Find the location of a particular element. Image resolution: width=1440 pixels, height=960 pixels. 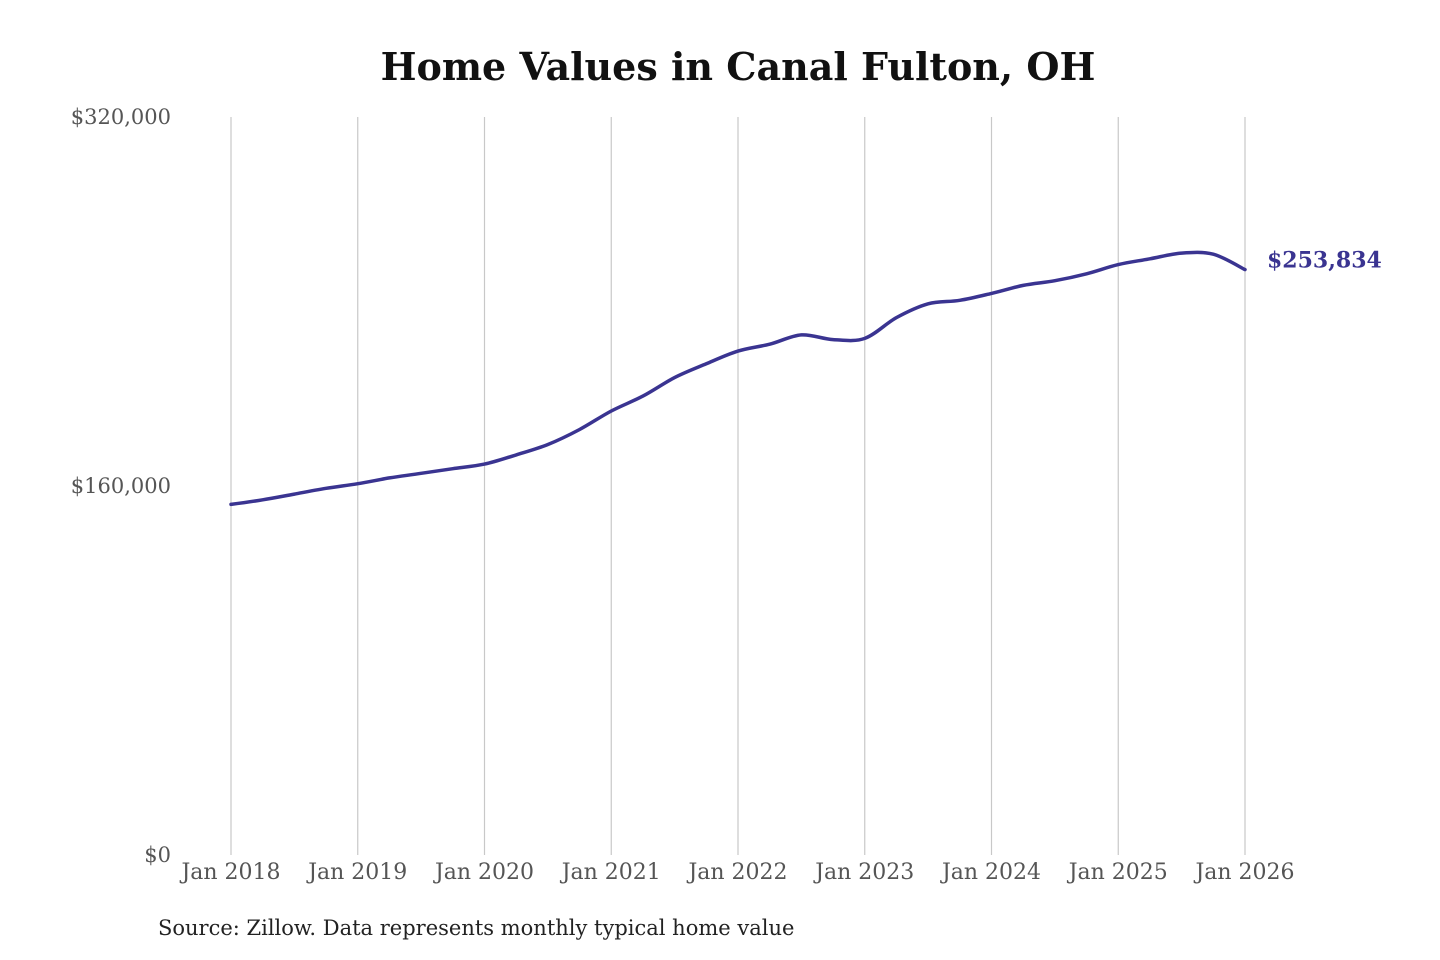

x-tick-label: Jan 2025 is located at coordinates (1117, 872).